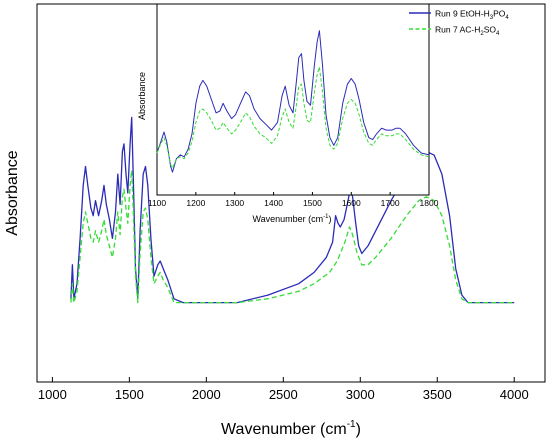  Describe the element at coordinates (142, 96) in the screenshot. I see `inset-y-axis-label: Absorbance` at that location.